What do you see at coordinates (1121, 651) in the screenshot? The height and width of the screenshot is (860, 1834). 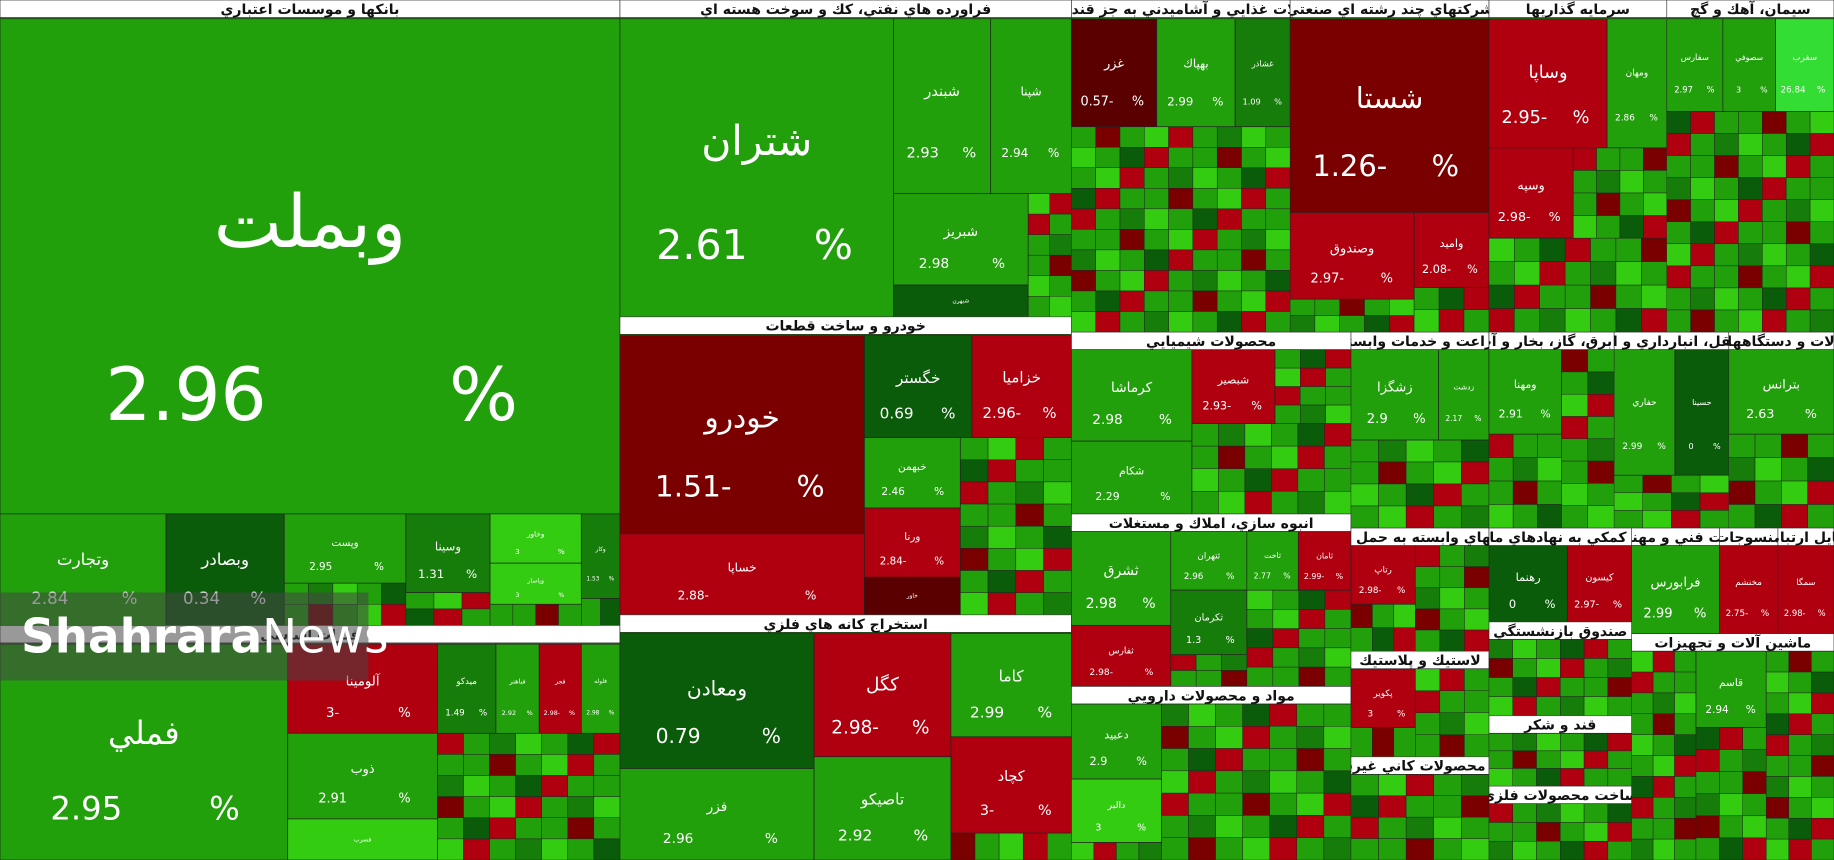 I see `tile-name: ثفارس` at bounding box center [1121, 651].